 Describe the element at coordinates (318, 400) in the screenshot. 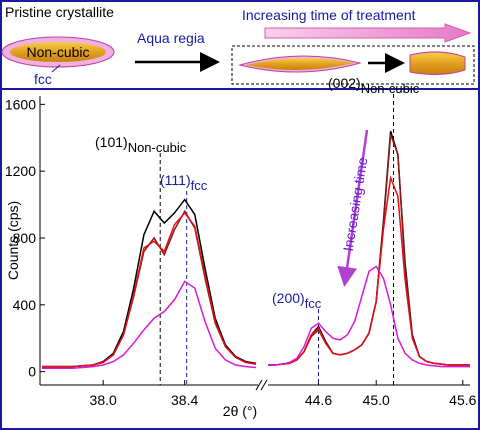

I see `x-tick-label: 44.6` at that location.